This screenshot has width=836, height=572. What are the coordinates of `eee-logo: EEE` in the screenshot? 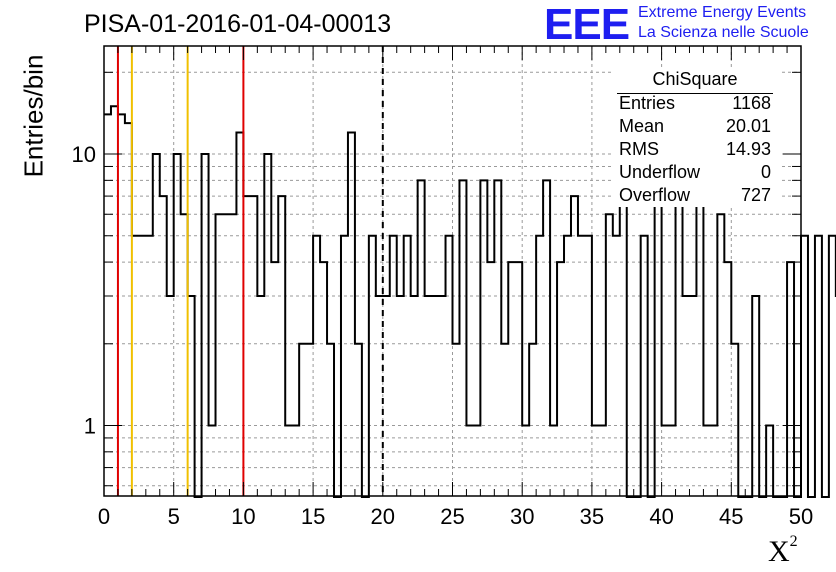 It's located at (587, 24).